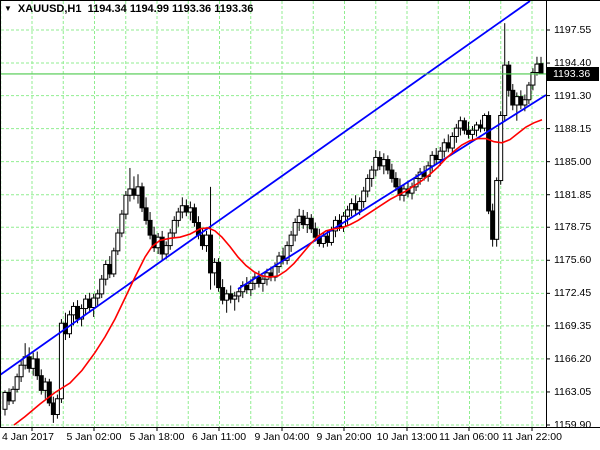 The height and width of the screenshot is (450, 600). I want to click on price-tick-label: 1159.90, so click(573, 425).